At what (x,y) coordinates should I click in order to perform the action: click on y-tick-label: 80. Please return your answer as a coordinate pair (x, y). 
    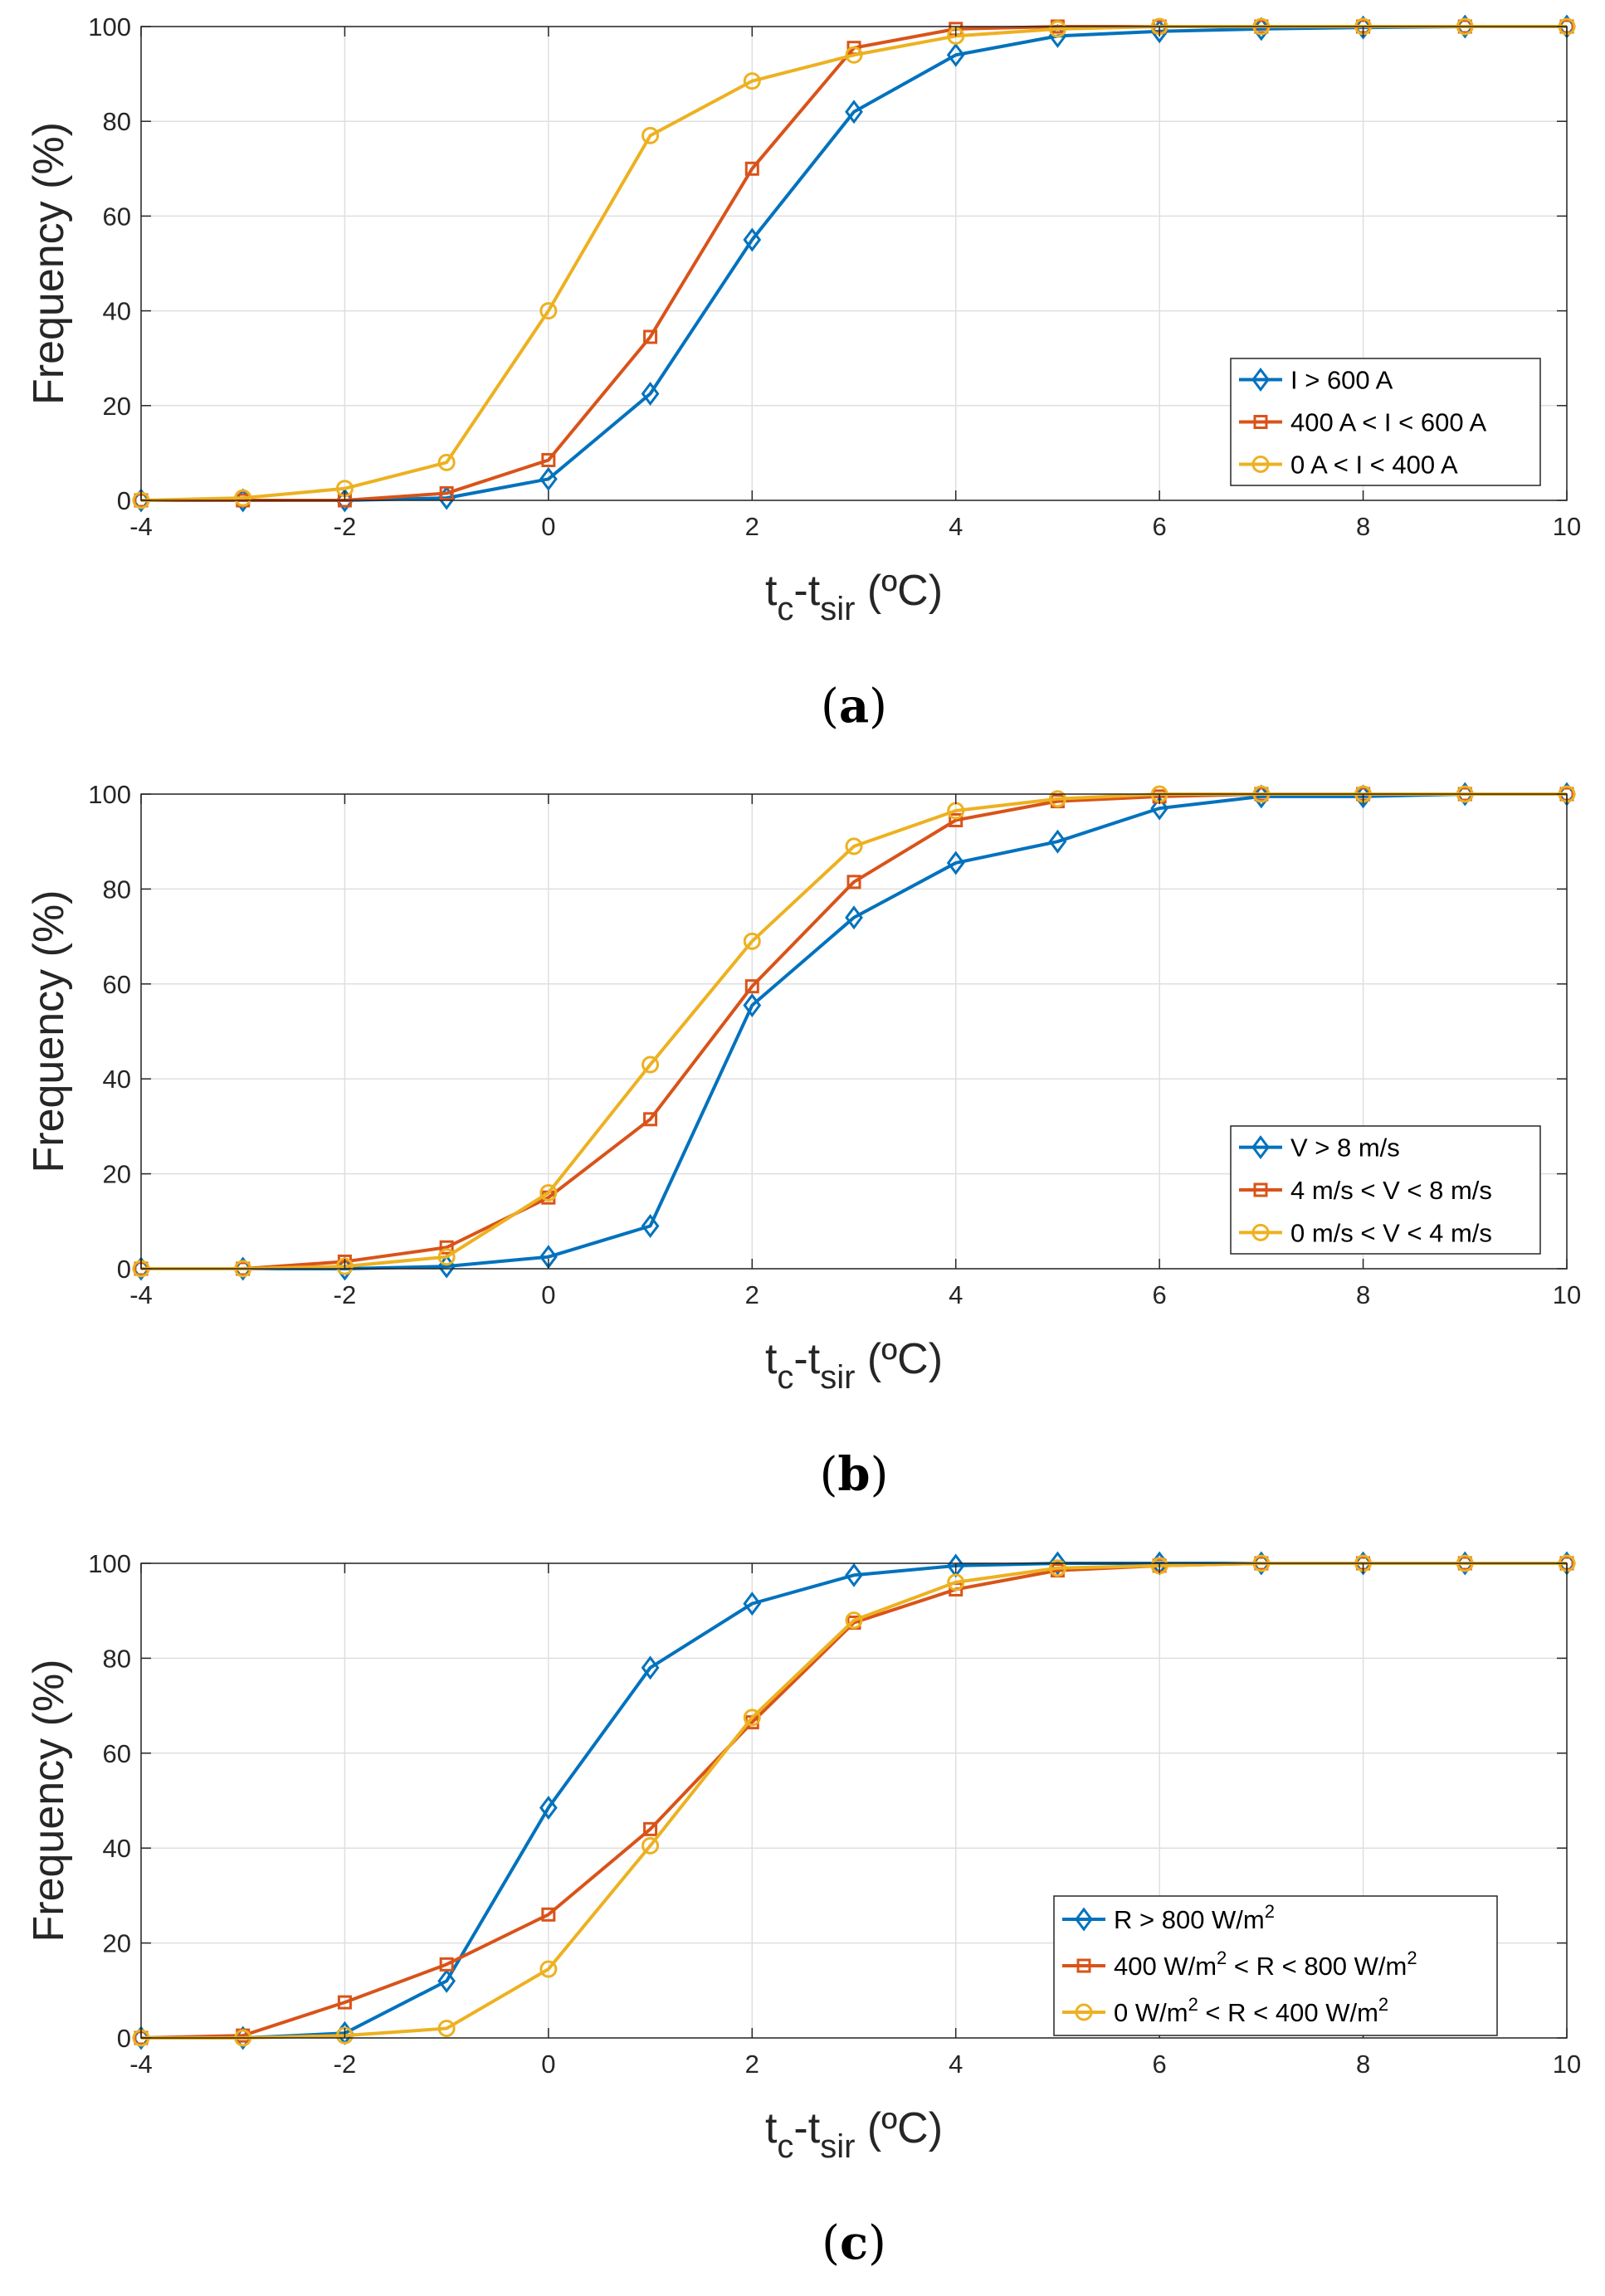
    Looking at the image, I should click on (117, 121).